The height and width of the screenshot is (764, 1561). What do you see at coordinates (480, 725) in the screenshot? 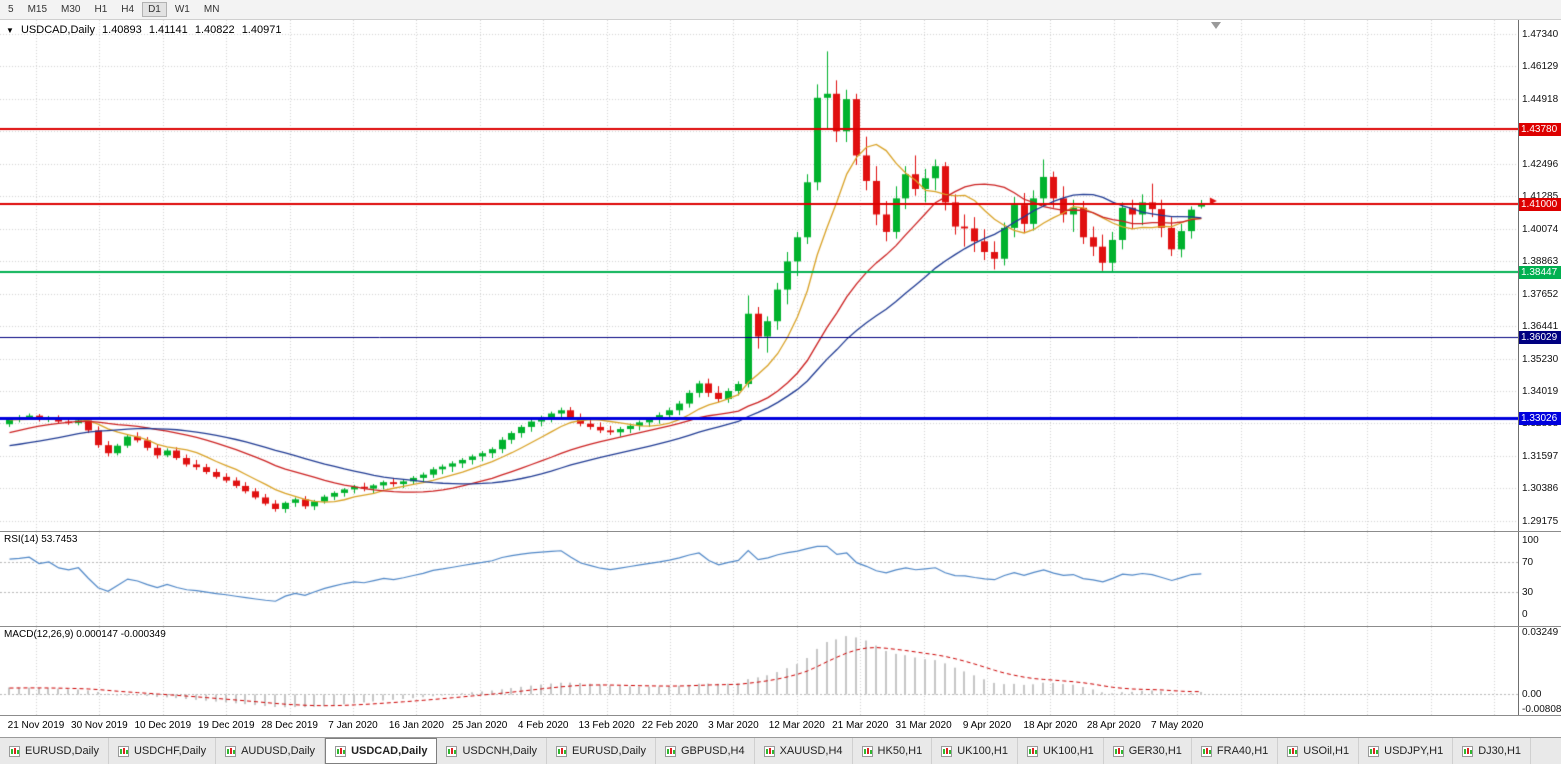
I see `date-axis-label: 25 Jan 2020` at bounding box center [480, 725].